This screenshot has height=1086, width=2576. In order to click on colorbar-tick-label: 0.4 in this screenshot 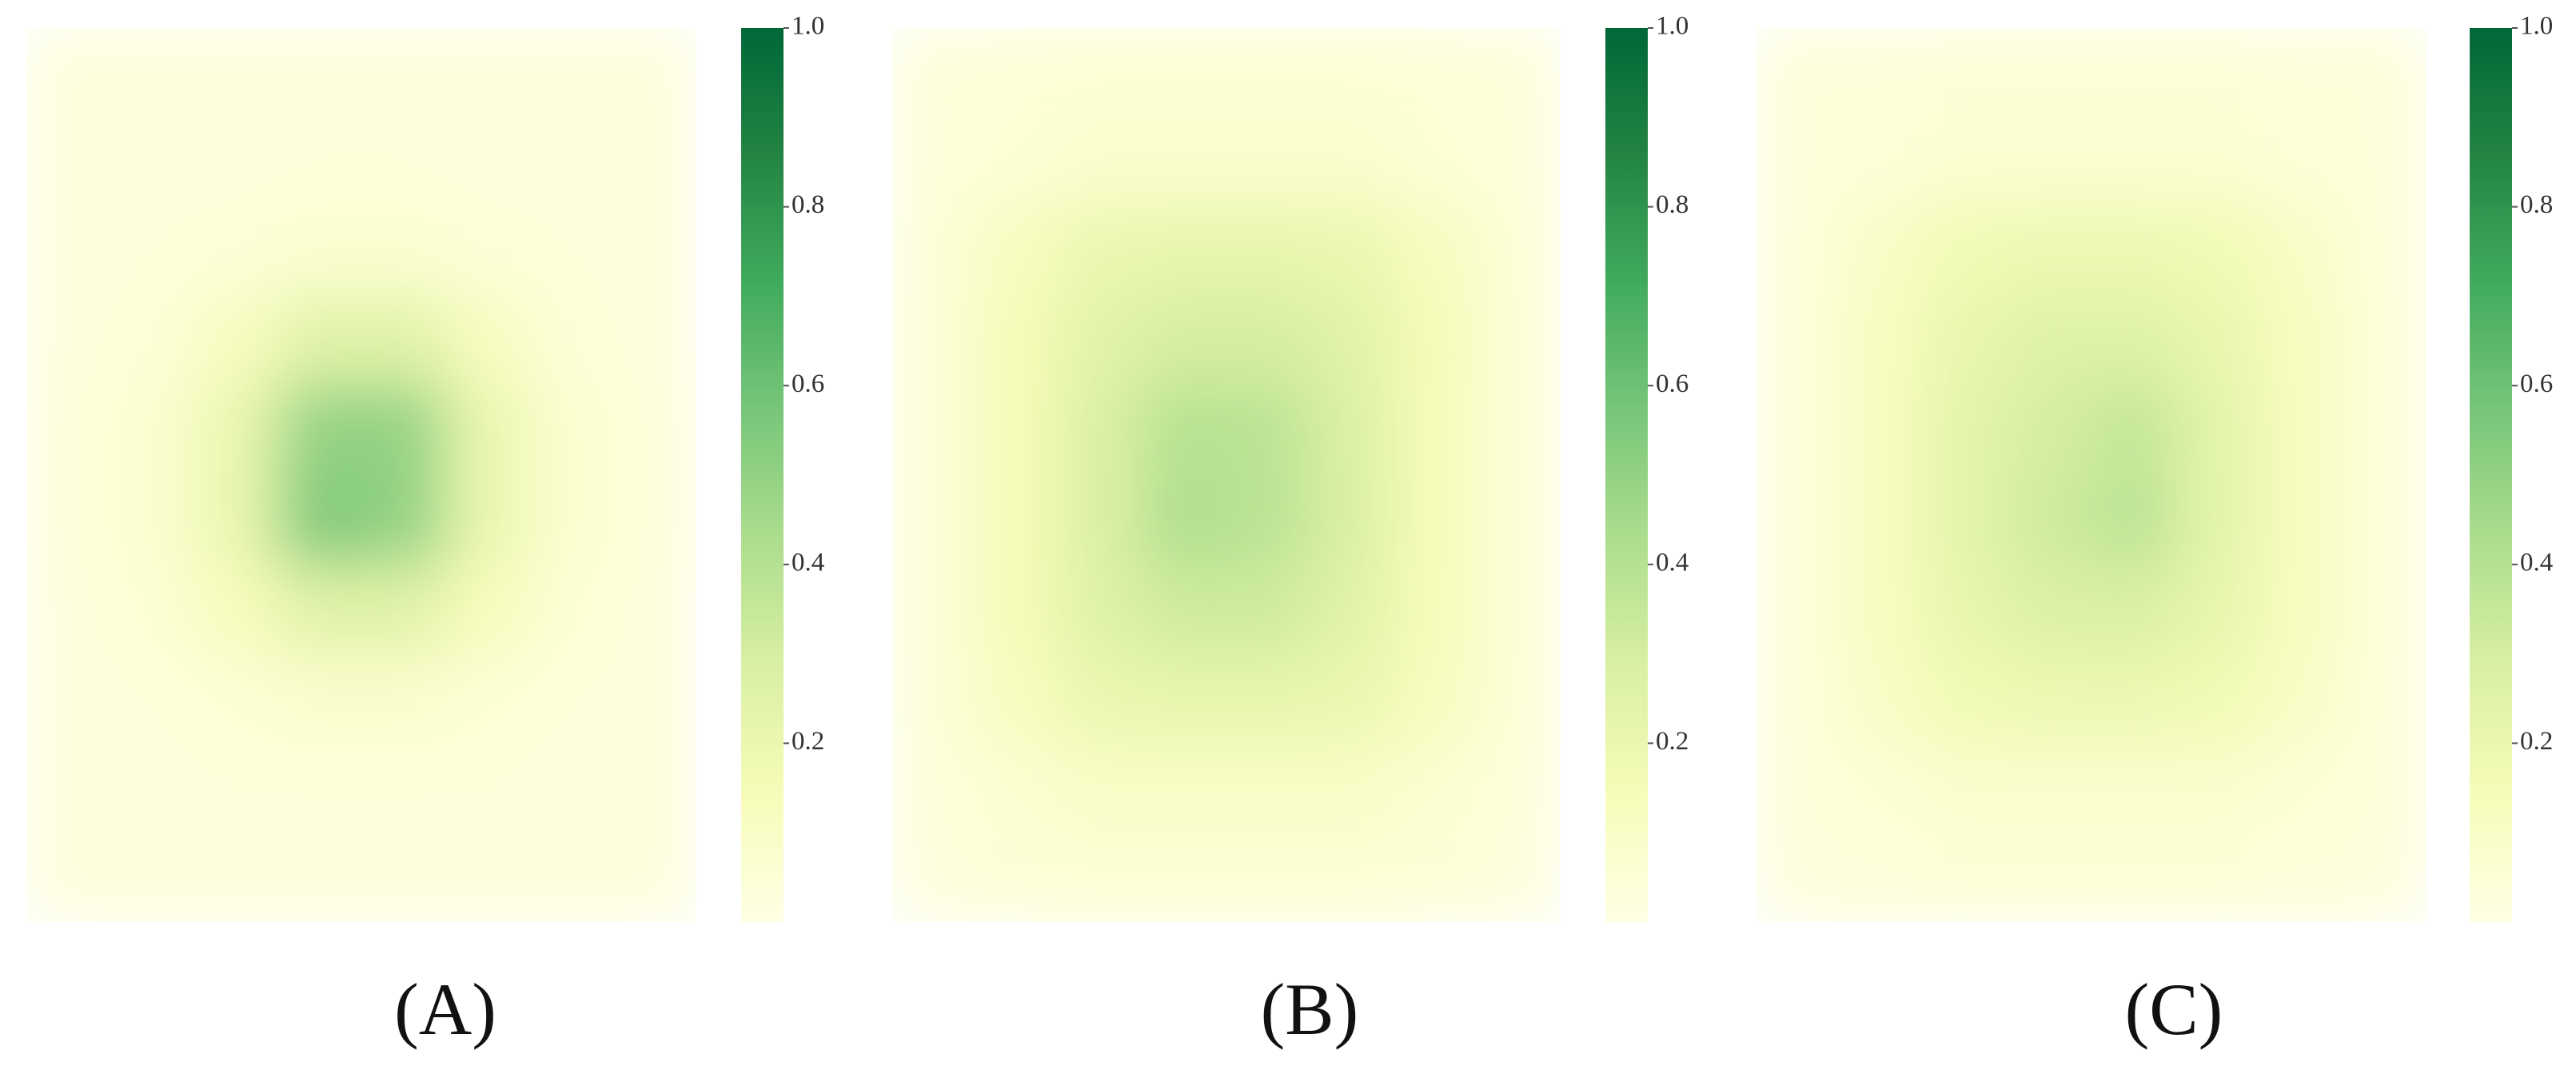, I will do `click(2536, 562)`.